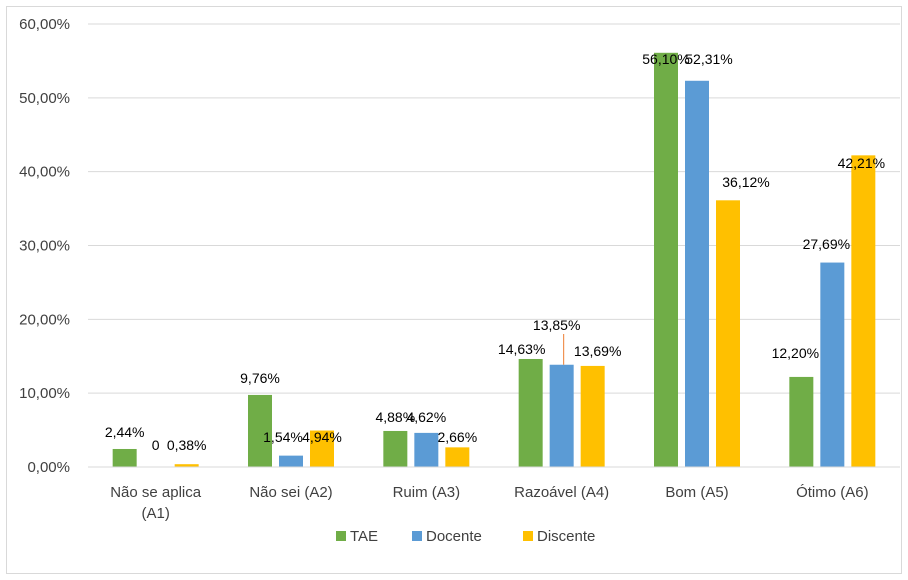 The height and width of the screenshot is (580, 908). I want to click on x-category-label: Bom (A5), so click(696, 492).